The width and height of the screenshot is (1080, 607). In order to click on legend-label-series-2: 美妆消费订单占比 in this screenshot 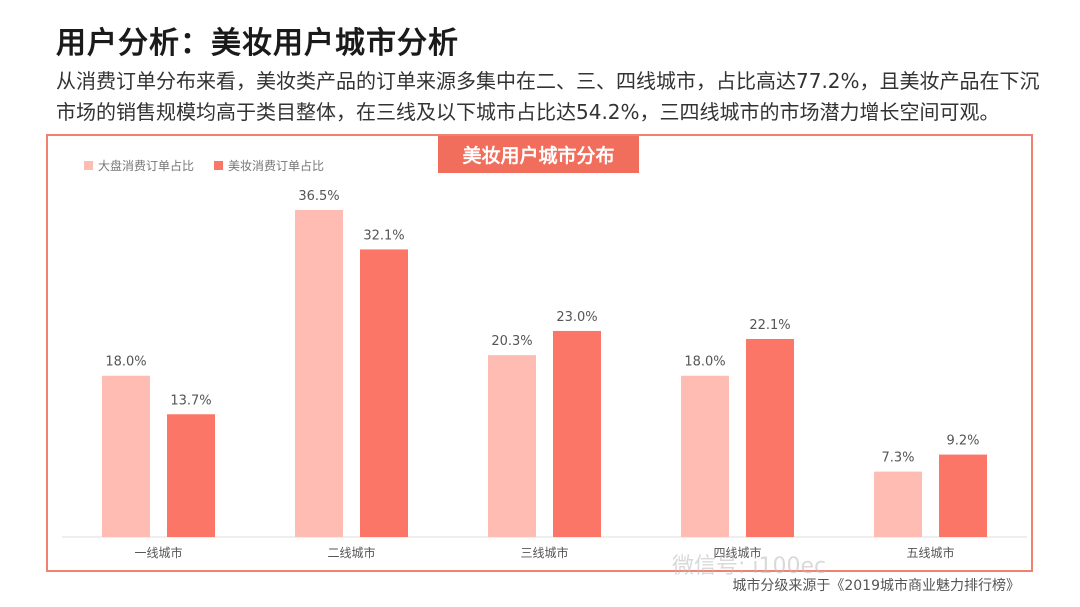, I will do `click(276, 166)`.